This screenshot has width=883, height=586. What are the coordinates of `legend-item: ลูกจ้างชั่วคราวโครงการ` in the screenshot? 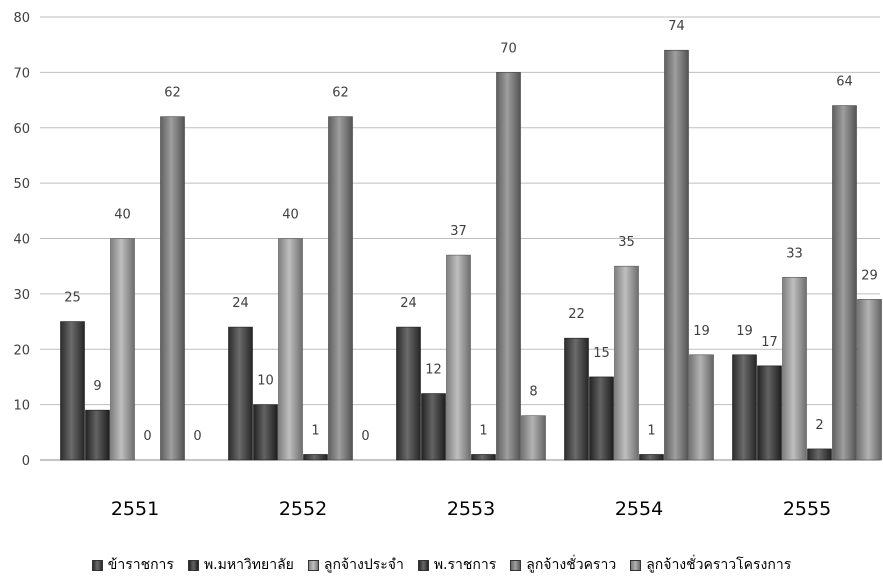 It's located at (710, 565).